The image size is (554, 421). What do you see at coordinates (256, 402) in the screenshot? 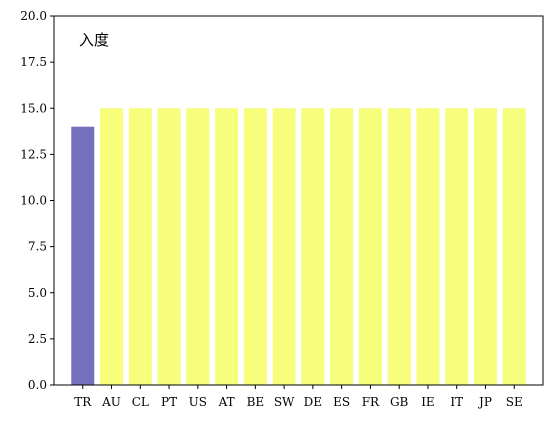
I see `x-tick-label-be: BE` at bounding box center [256, 402].